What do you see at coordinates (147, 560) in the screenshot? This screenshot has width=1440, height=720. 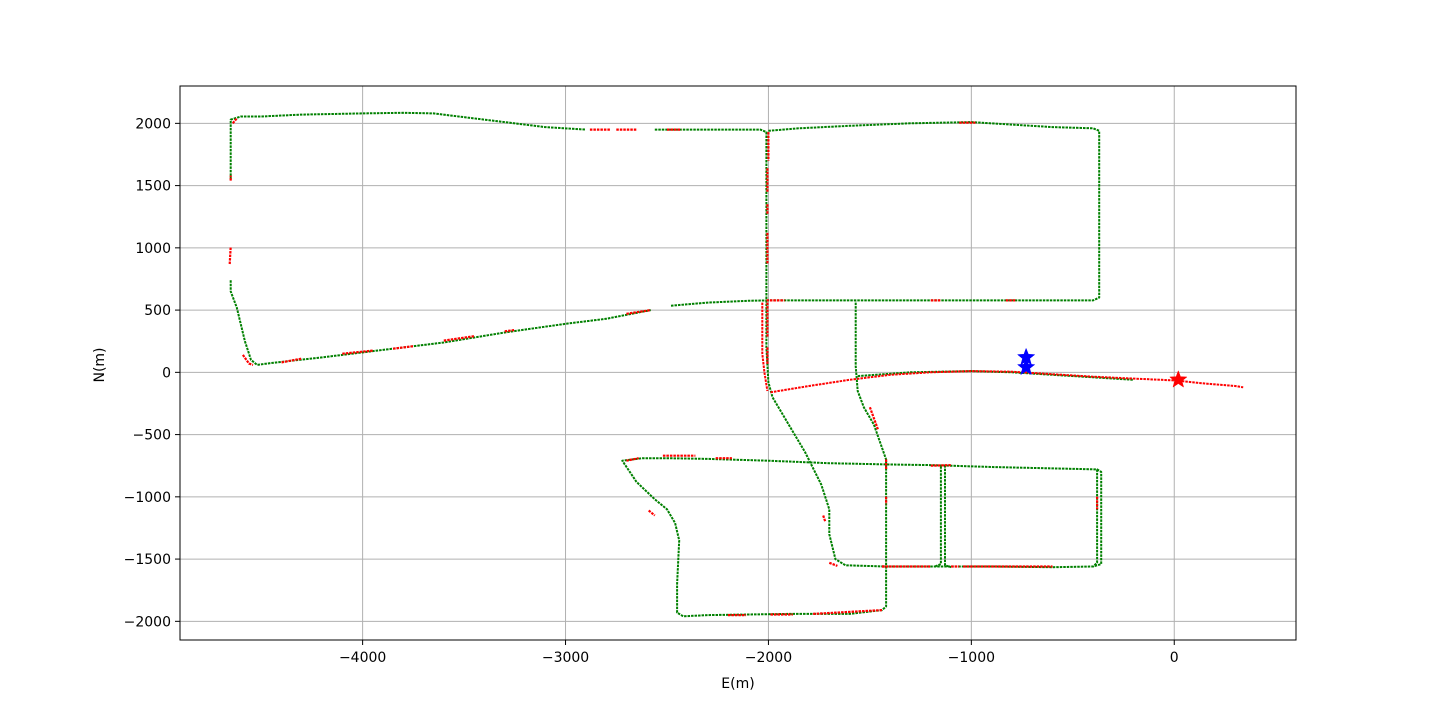 I see `y-tick-label: −1500` at bounding box center [147, 560].